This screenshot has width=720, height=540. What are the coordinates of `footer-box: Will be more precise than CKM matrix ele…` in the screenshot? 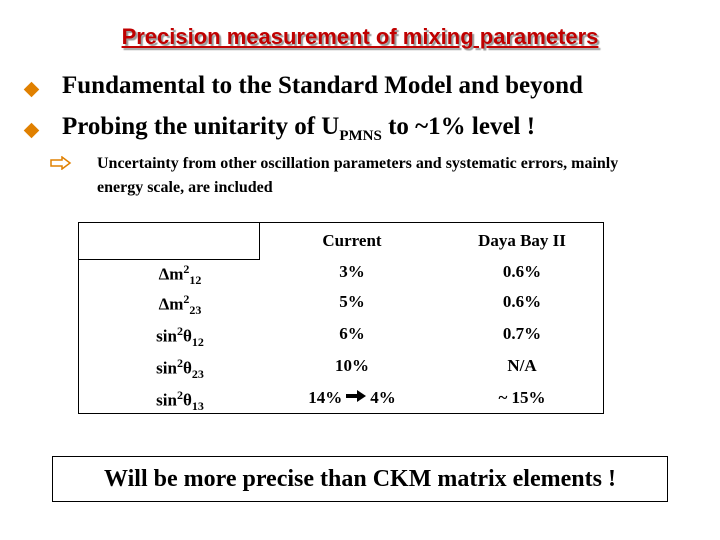 It's located at (360, 479).